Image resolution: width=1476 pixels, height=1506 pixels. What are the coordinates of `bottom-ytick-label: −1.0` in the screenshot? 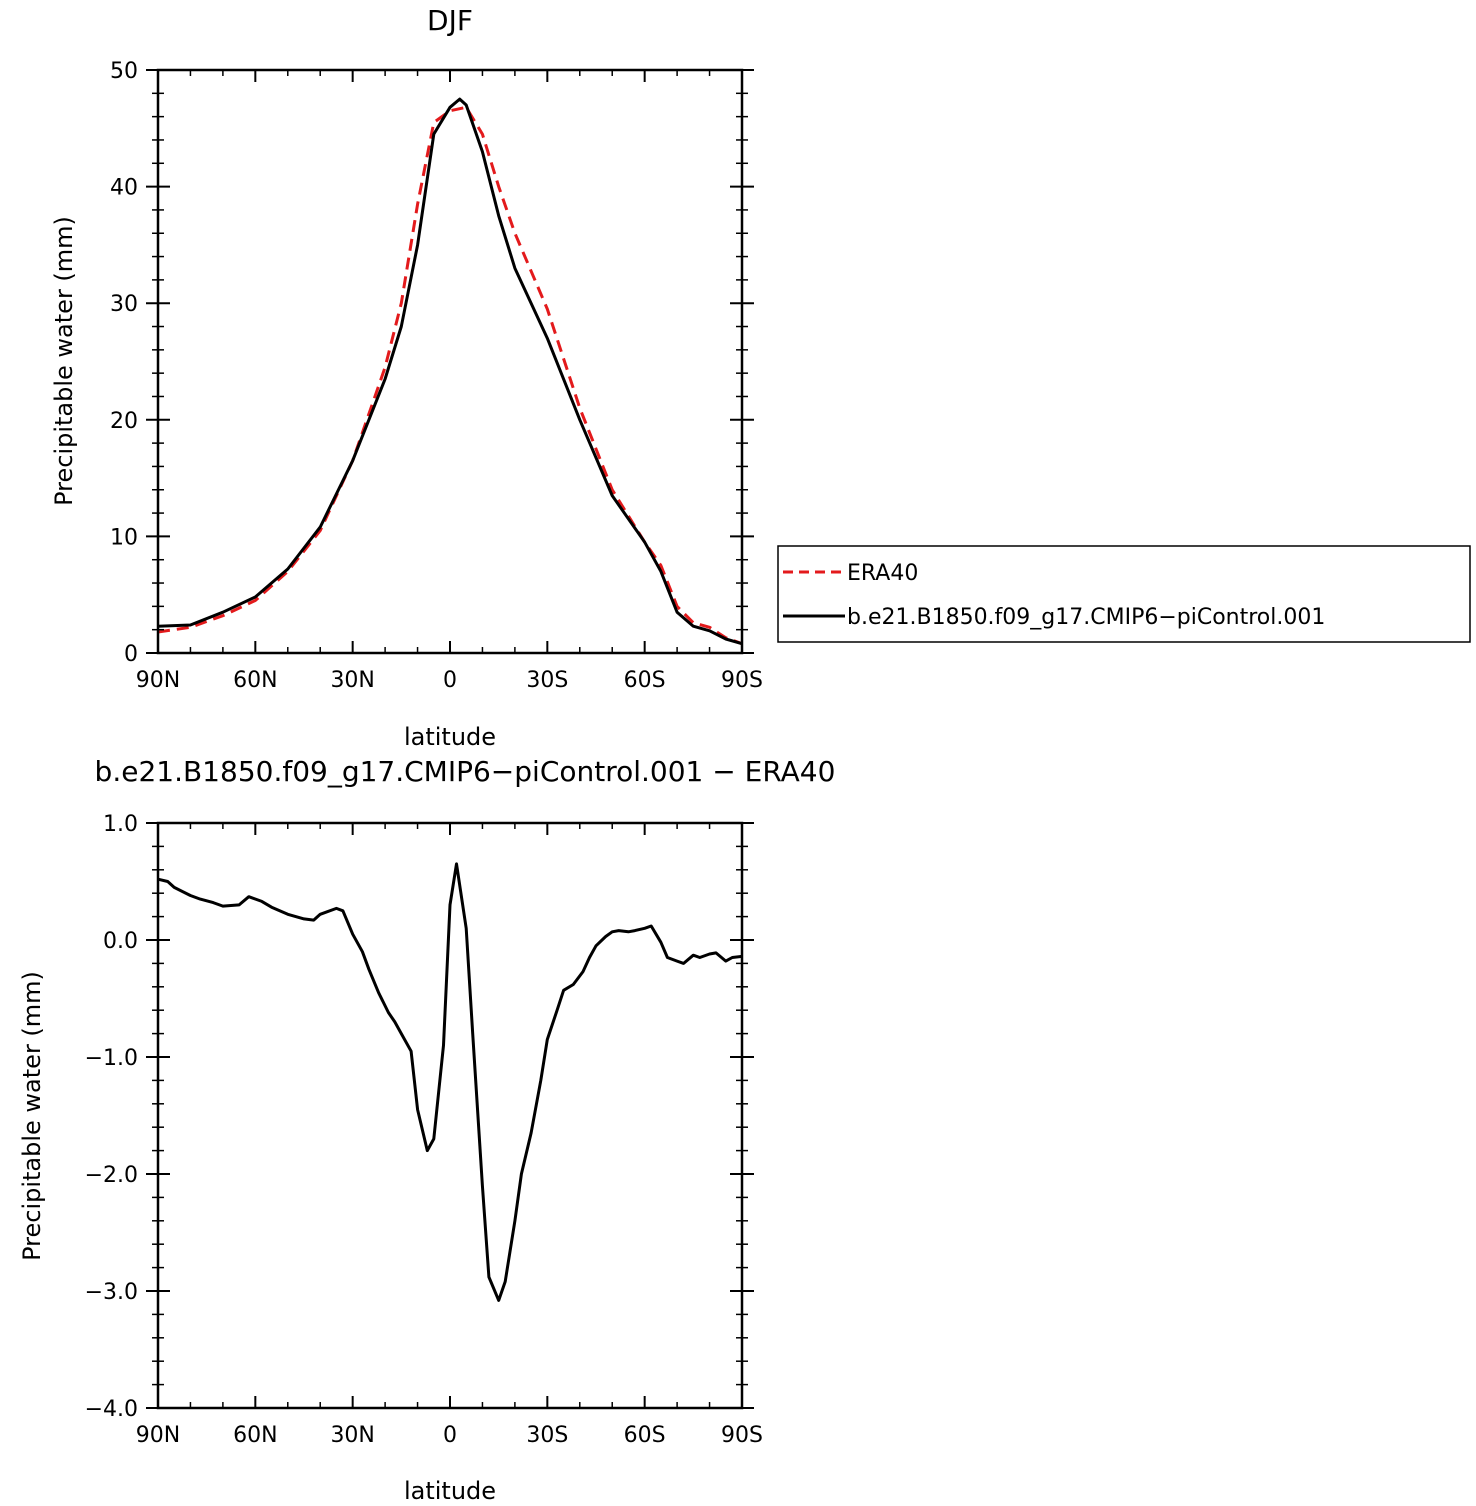 It's located at (111, 1058).